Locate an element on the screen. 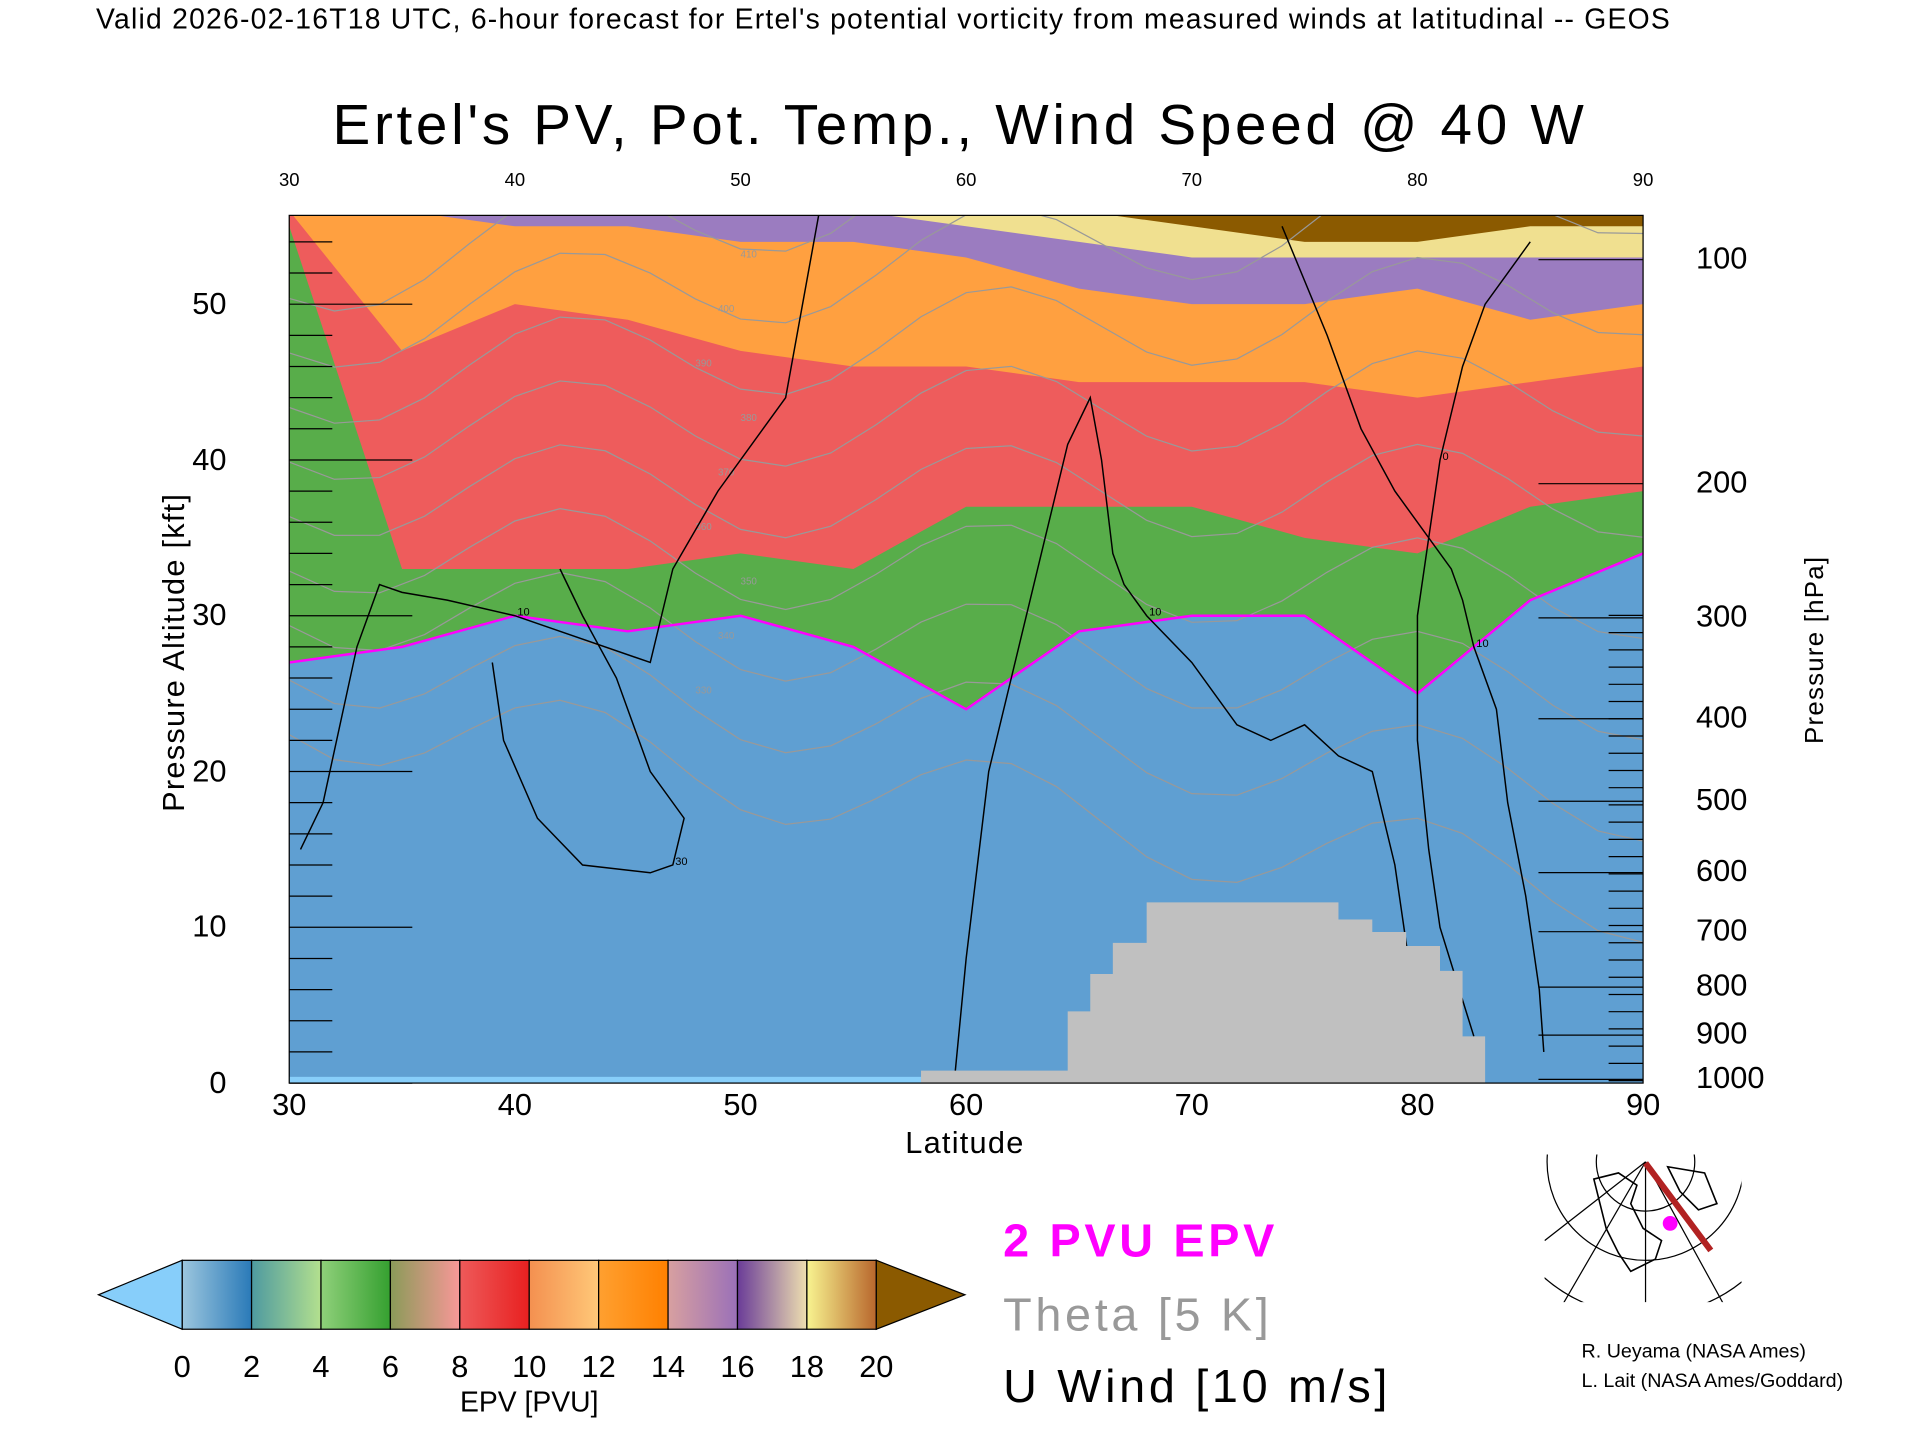  x-tick-label: 90 is located at coordinates (1643, 1105).